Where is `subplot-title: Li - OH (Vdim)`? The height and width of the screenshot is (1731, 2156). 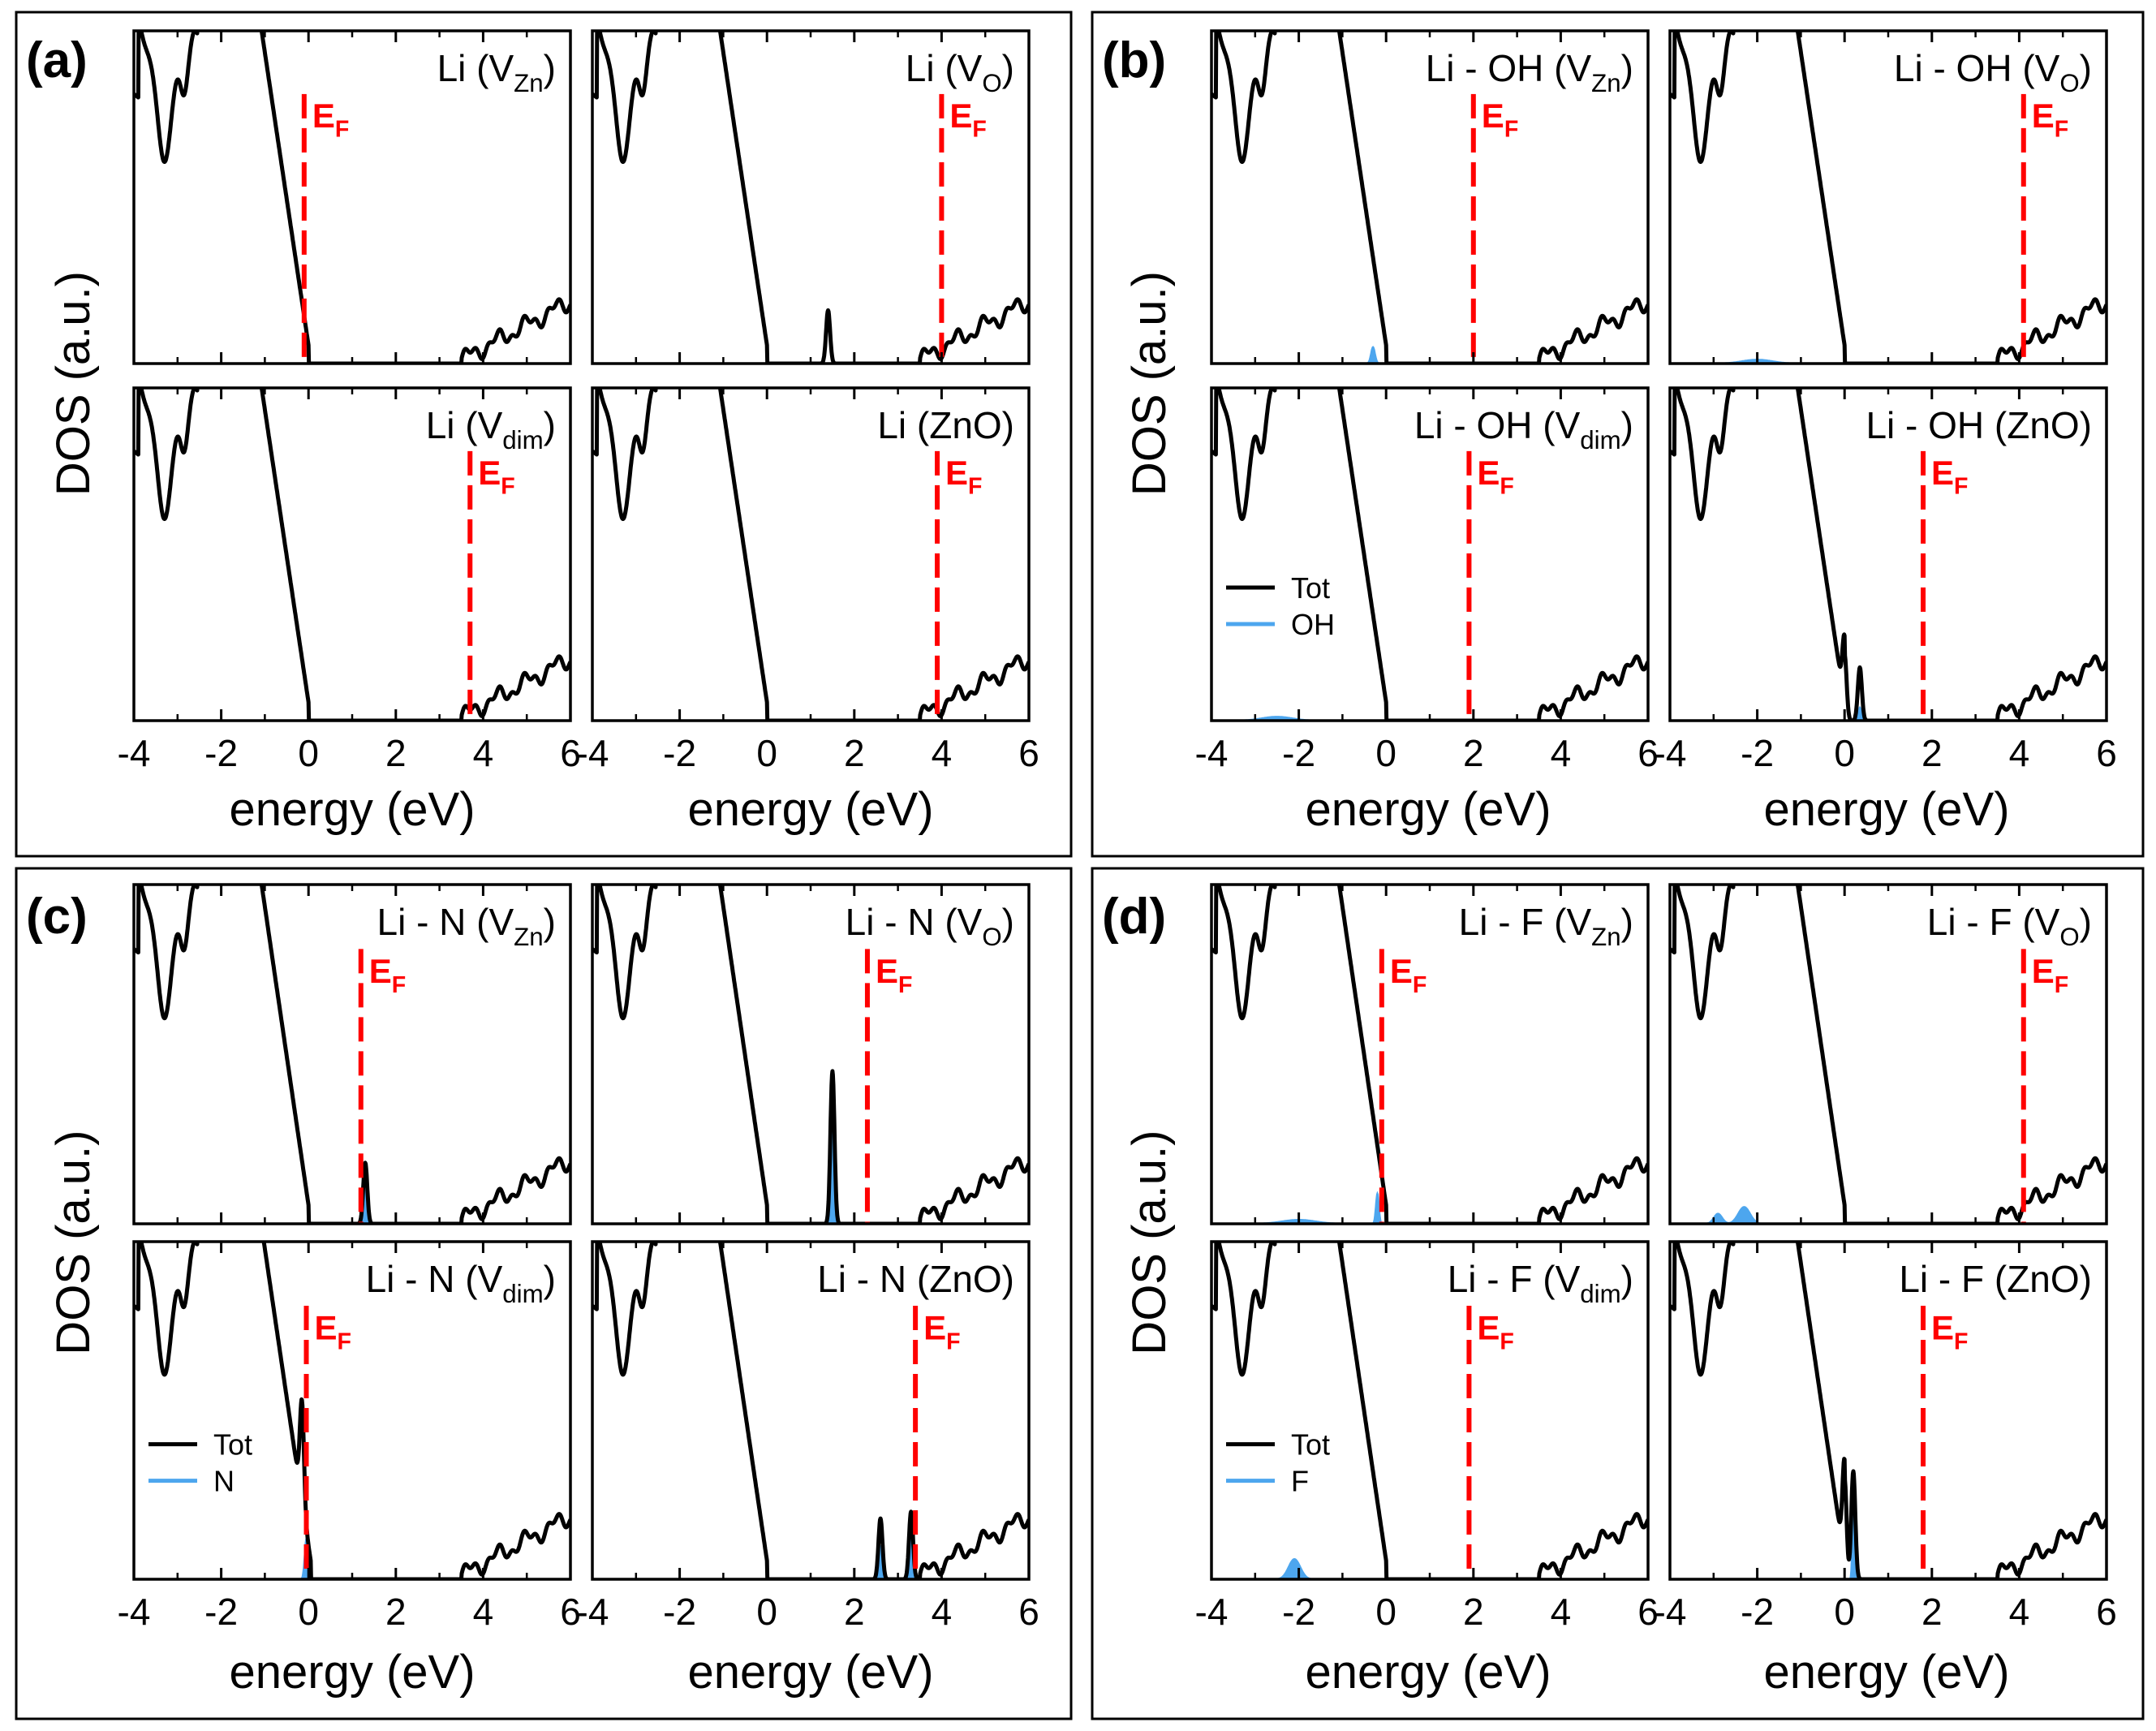 subplot-title: Li - OH (Vdim) is located at coordinates (1523, 429).